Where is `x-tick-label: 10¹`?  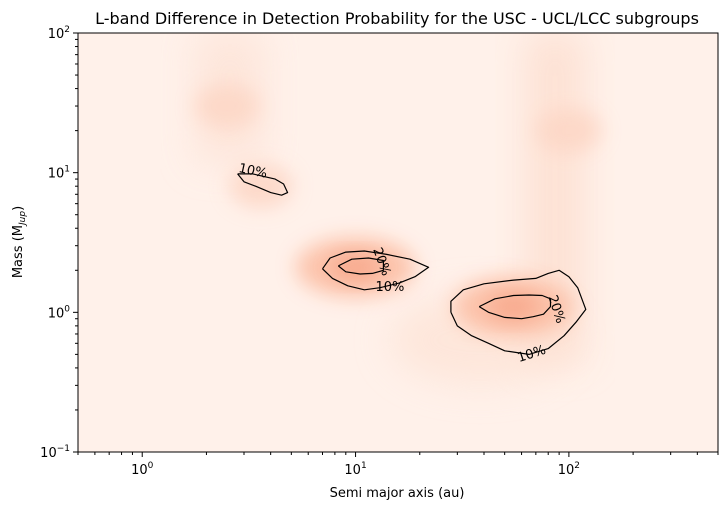
x-tick-label: 10¹ is located at coordinates (355, 469).